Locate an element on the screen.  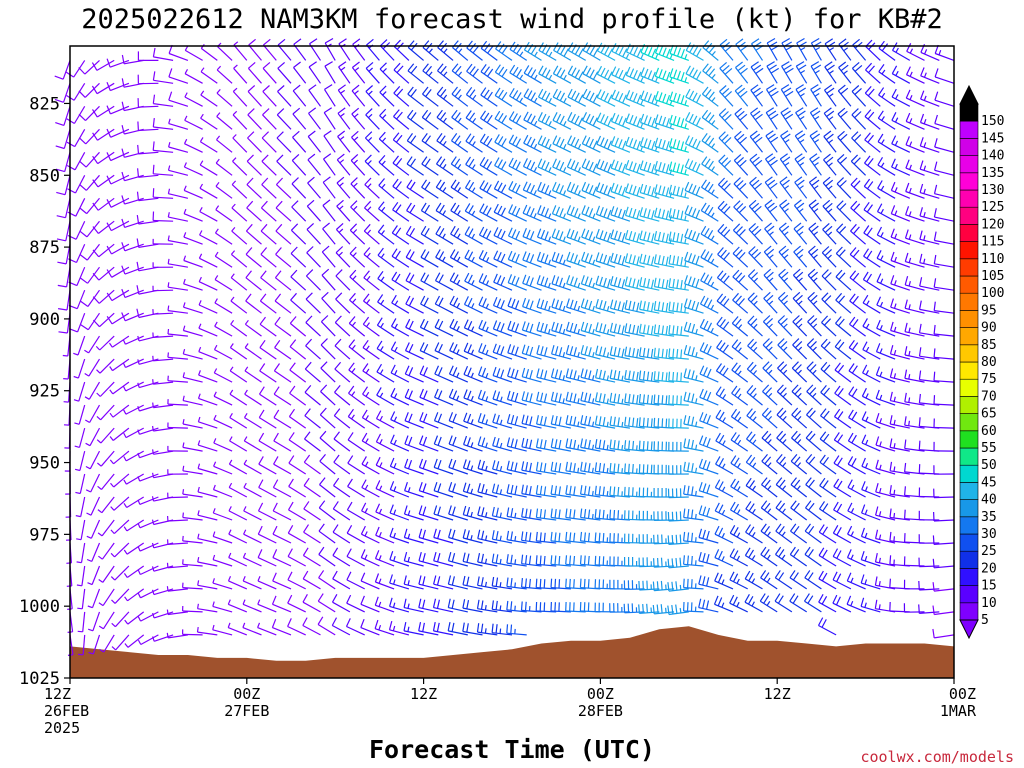
y-tick-label: 900 is located at coordinates (44, 320).